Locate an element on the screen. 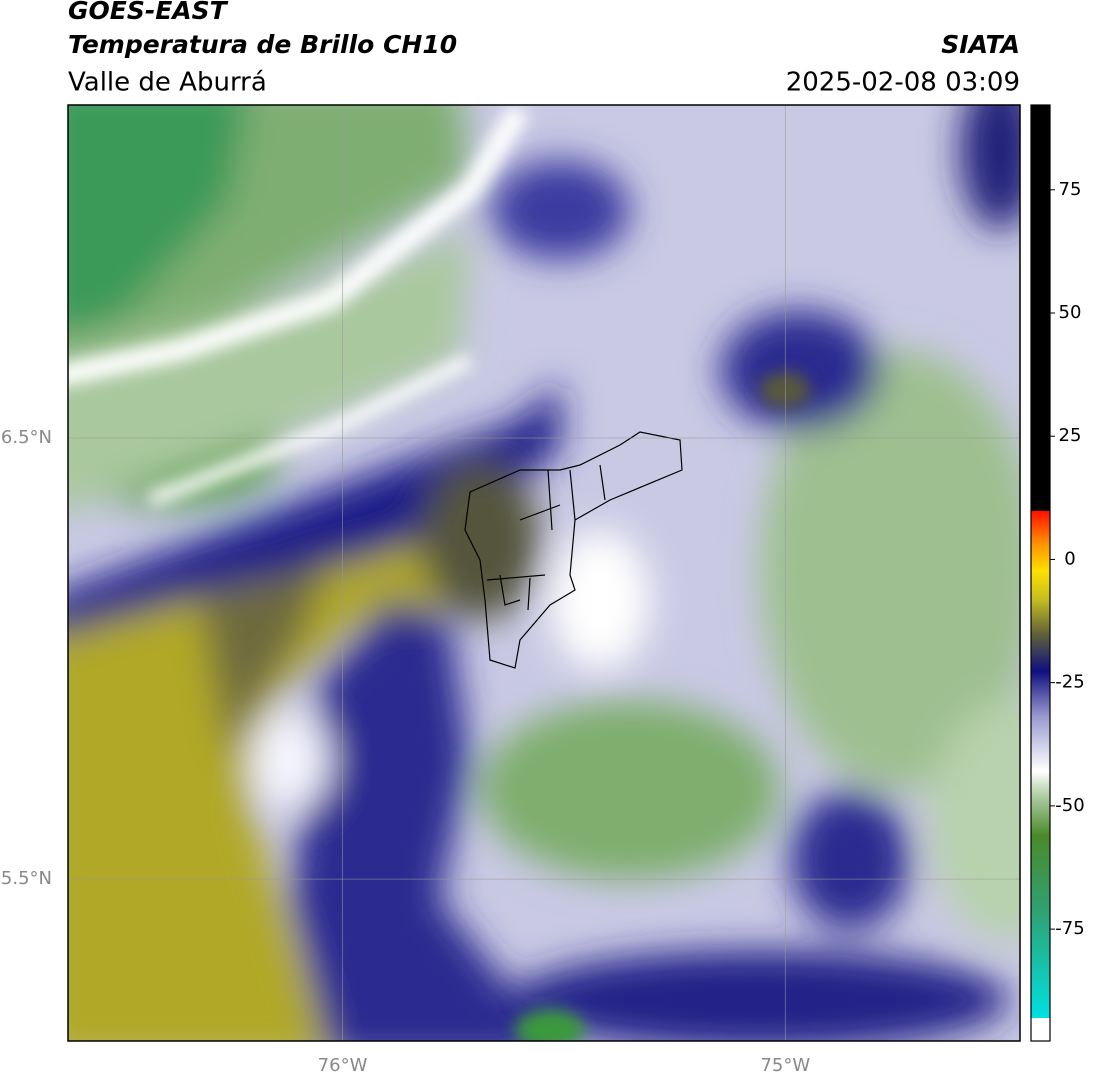 This screenshot has height=1082, width=1094. title: GOES-EAST is located at coordinates (148, 12).